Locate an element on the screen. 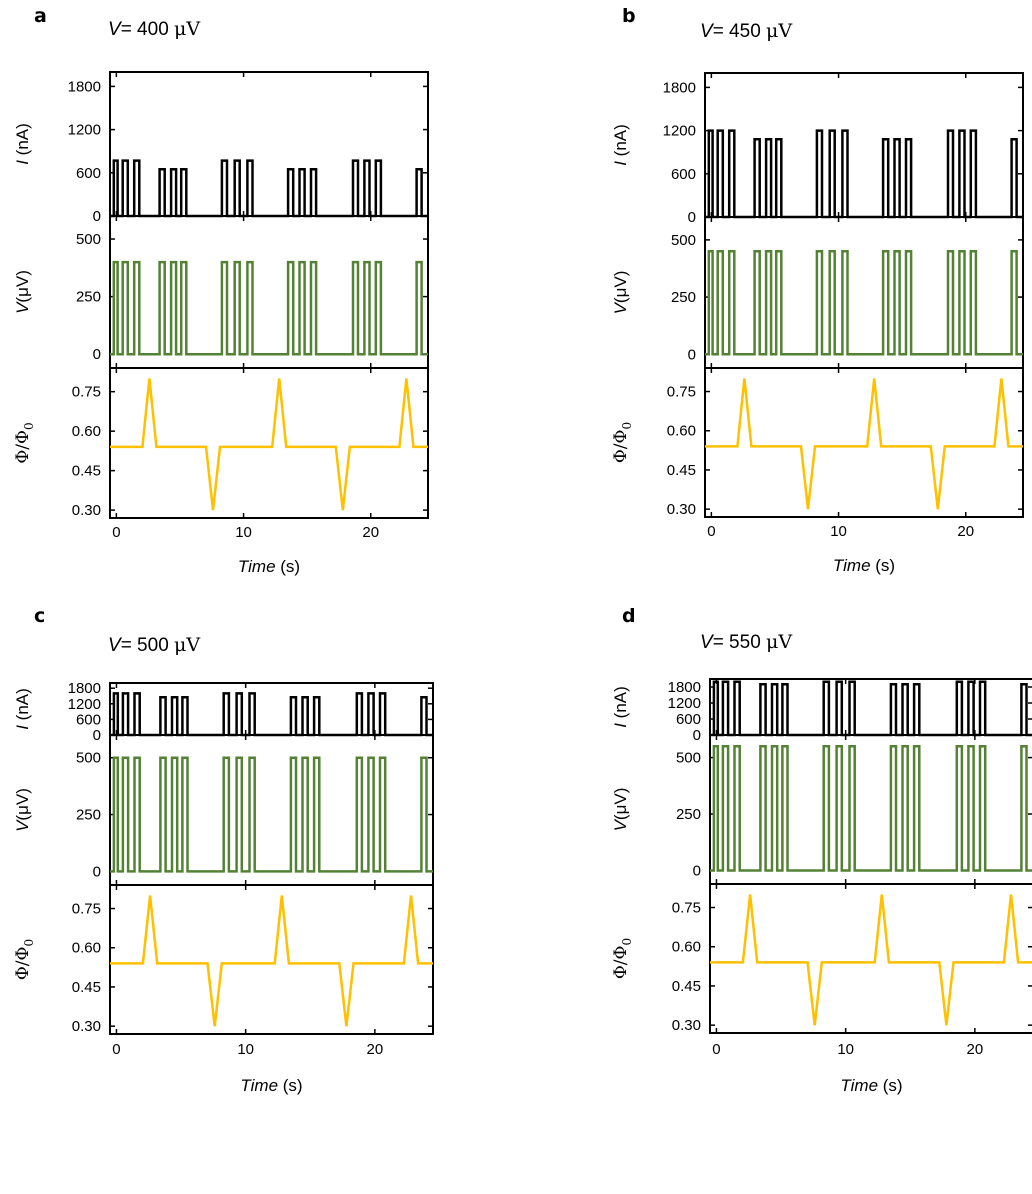  panel-letter: b is located at coordinates (629, 16).